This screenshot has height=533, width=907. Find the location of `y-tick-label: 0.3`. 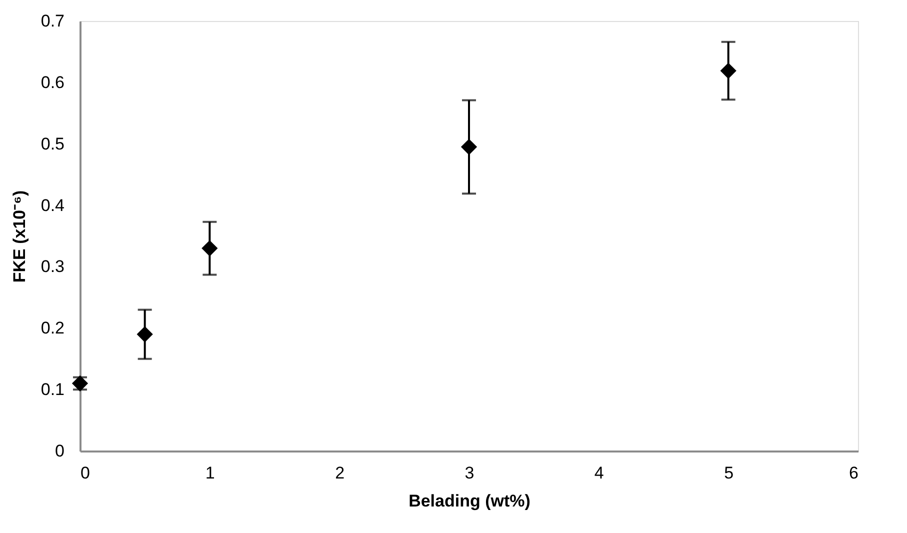

y-tick-label: 0.3 is located at coordinates (52, 266).